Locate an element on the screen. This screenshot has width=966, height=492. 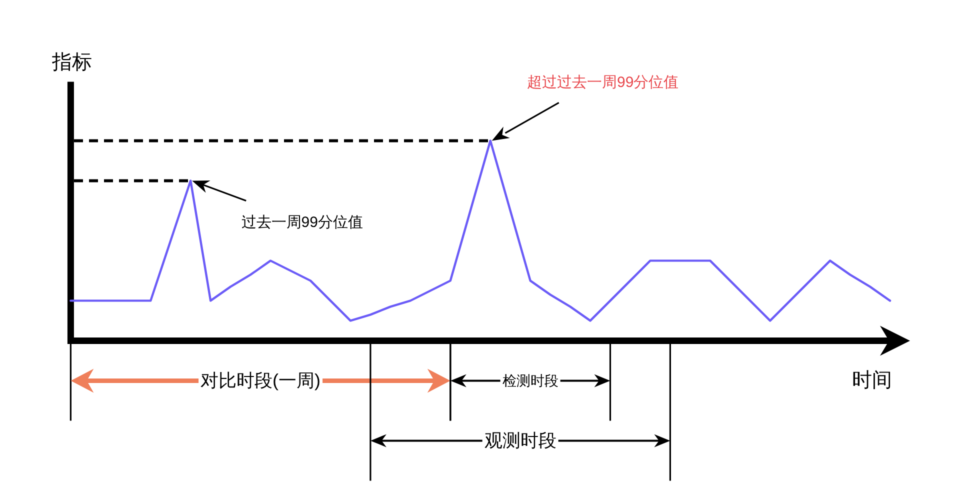
xlabel: 时间 is located at coordinates (872, 381).